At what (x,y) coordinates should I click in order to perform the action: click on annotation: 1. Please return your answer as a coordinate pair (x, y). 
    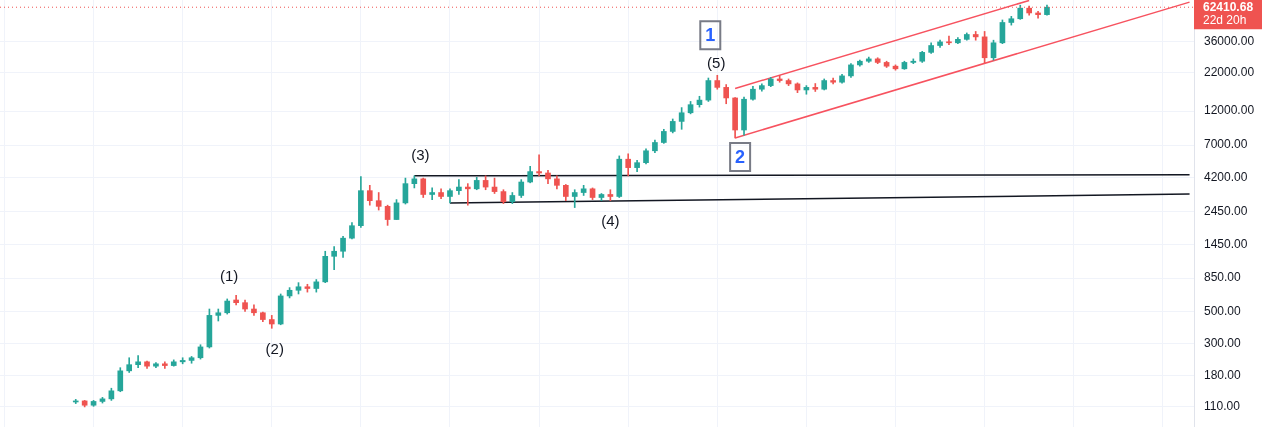
    Looking at the image, I should click on (710, 35).